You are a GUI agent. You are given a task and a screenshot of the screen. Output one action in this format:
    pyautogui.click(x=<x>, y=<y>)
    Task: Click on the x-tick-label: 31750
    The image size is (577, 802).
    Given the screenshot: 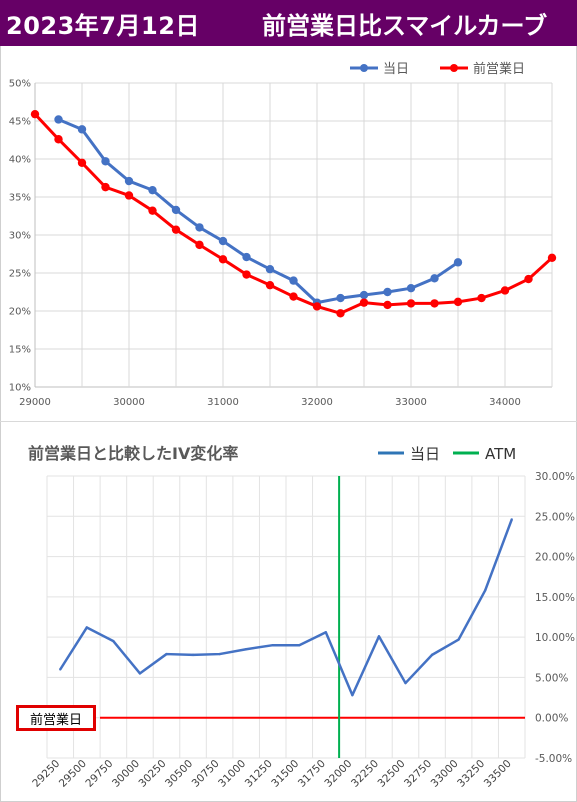 What is the action you would take?
    pyautogui.click(x=312, y=774)
    